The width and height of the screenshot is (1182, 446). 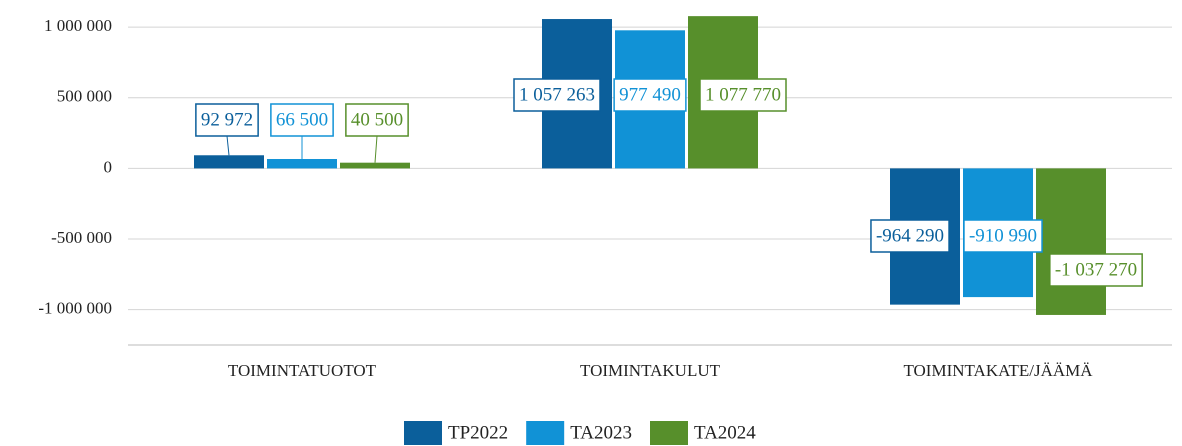 I want to click on data-label: -1 037 270, so click(x=1096, y=269).